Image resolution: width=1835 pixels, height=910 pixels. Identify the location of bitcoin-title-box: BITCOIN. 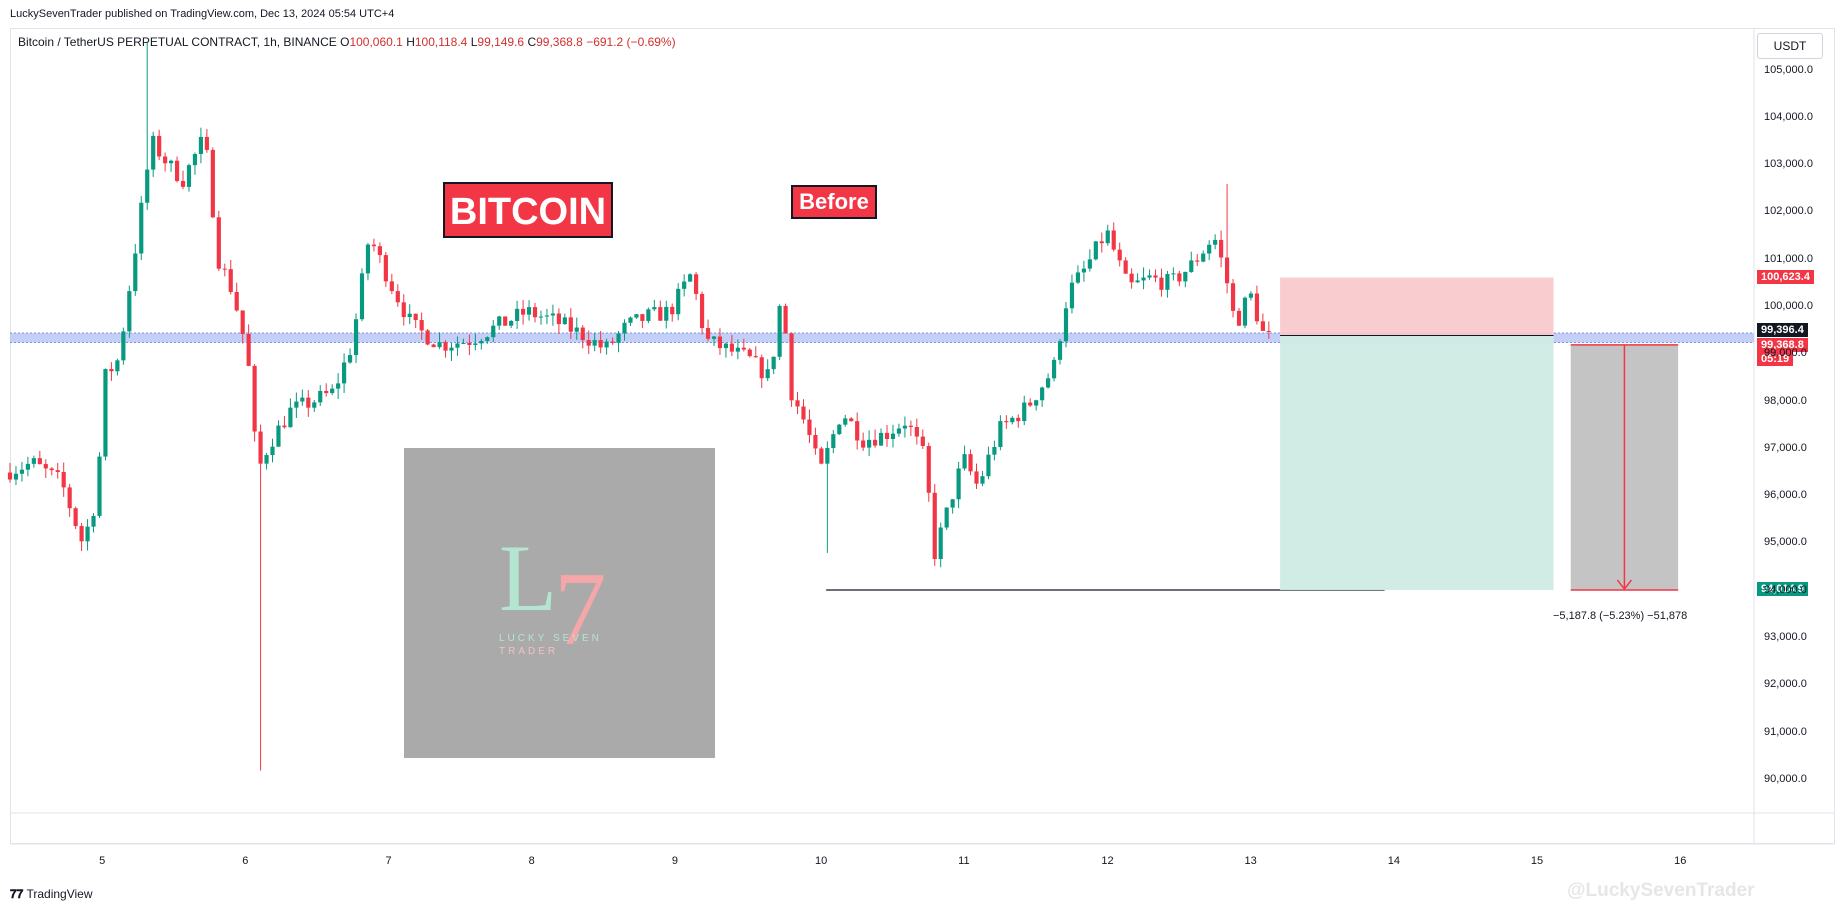
(528, 210).